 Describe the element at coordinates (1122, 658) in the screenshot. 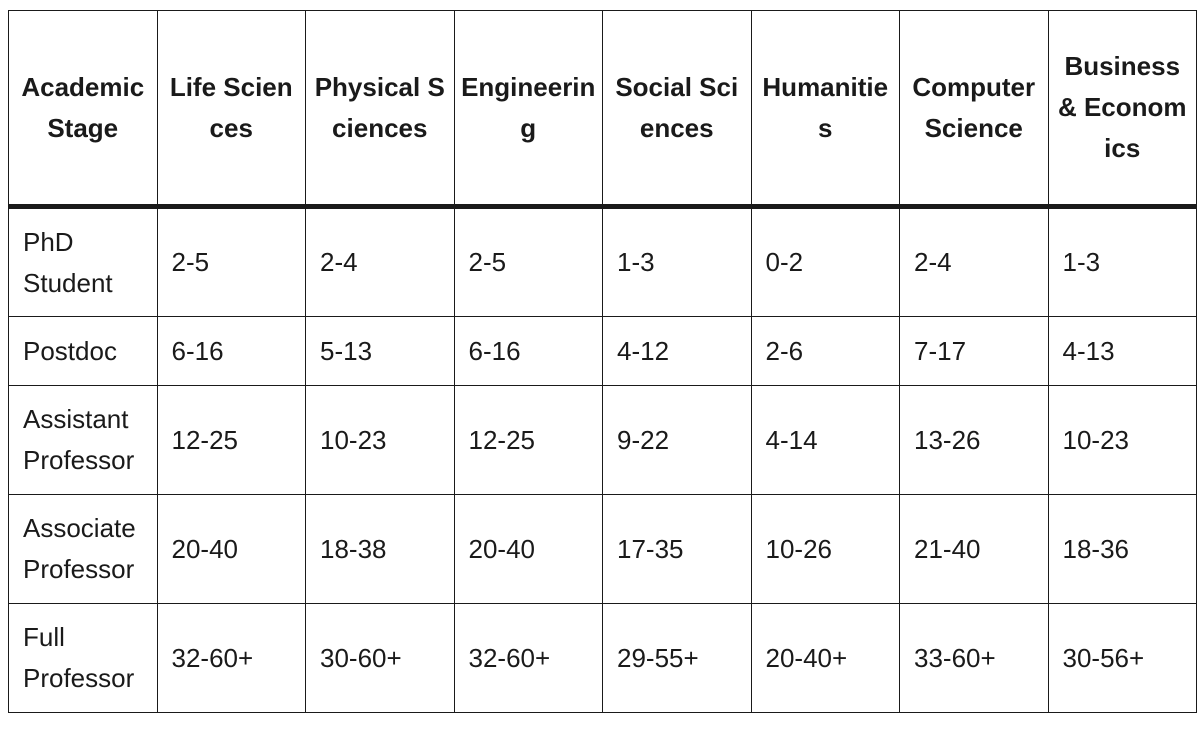

I see `table-cell: 30-56+` at that location.